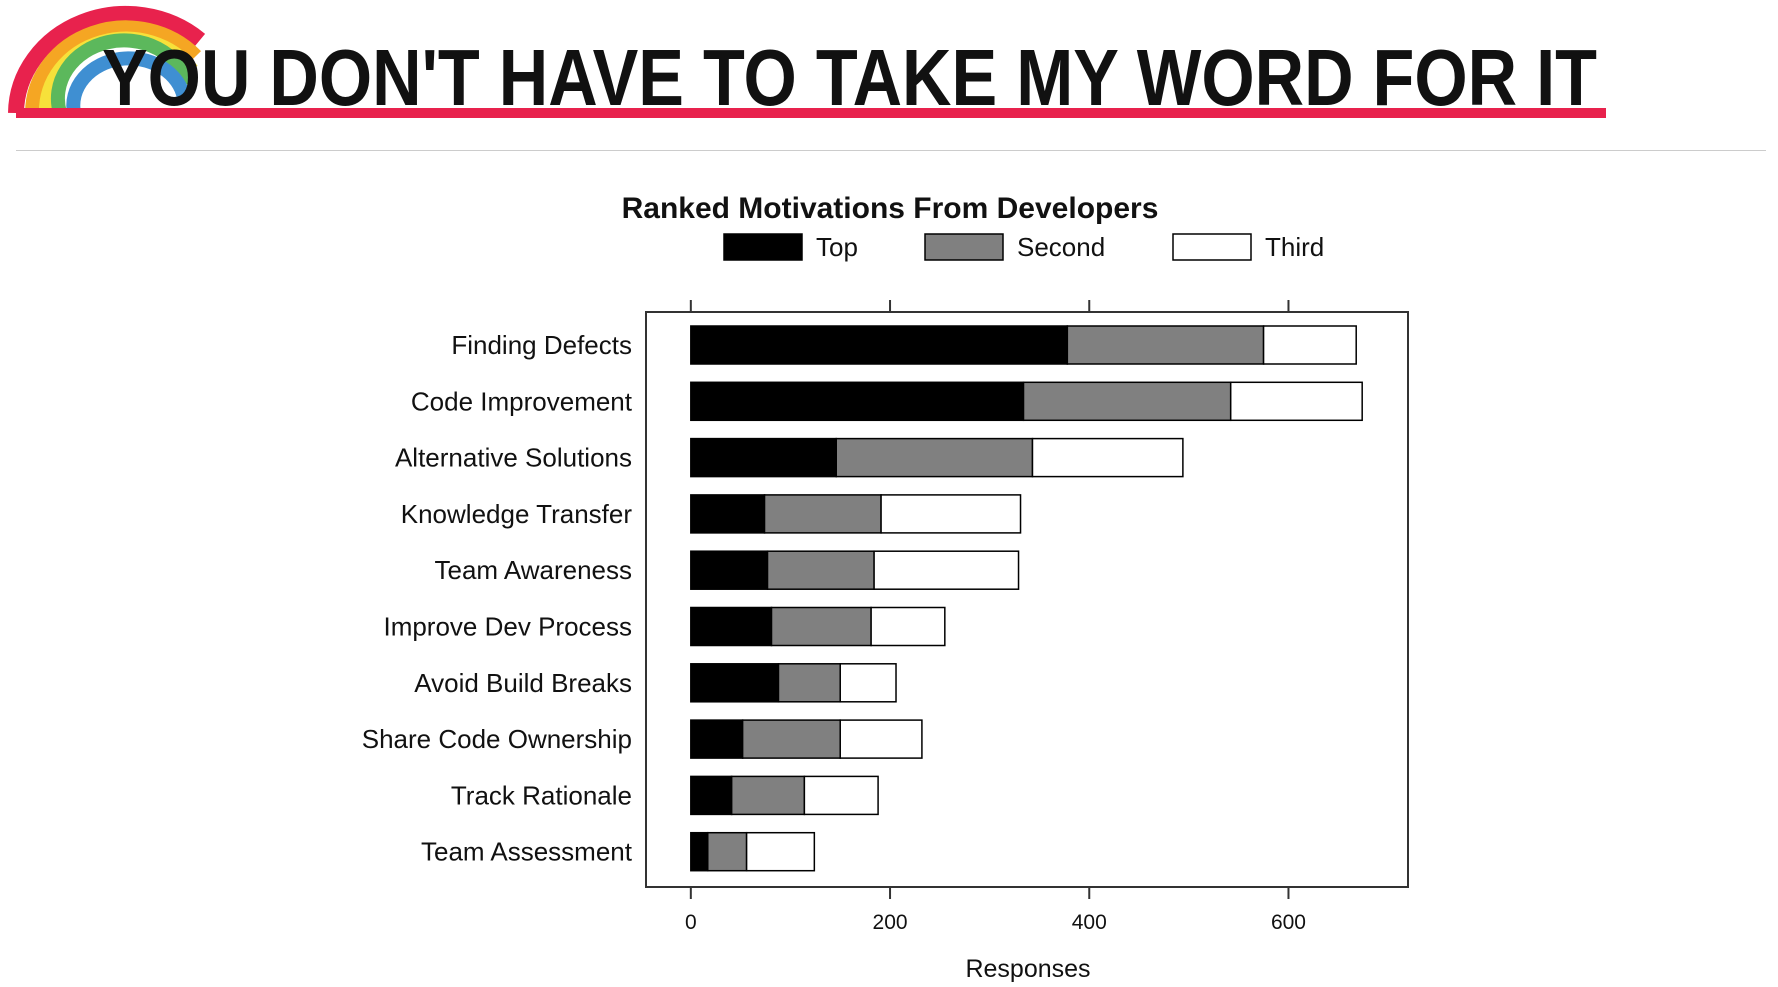  Describe the element at coordinates (541, 345) in the screenshot. I see `category-label: Finding Defects` at that location.